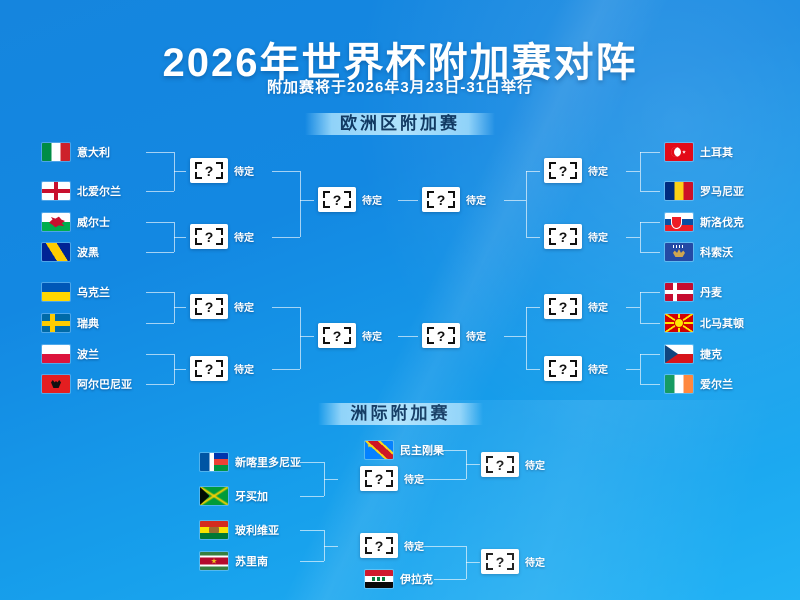  What do you see at coordinates (704, 191) in the screenshot?
I see `team-row-romania: 罗马尼亚` at bounding box center [704, 191].